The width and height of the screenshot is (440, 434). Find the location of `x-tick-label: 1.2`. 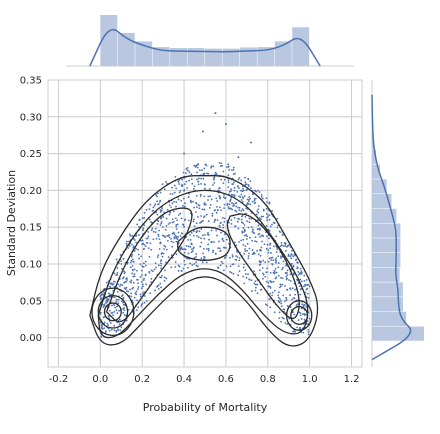

x-tick-label: 1.2 is located at coordinates (352, 379).